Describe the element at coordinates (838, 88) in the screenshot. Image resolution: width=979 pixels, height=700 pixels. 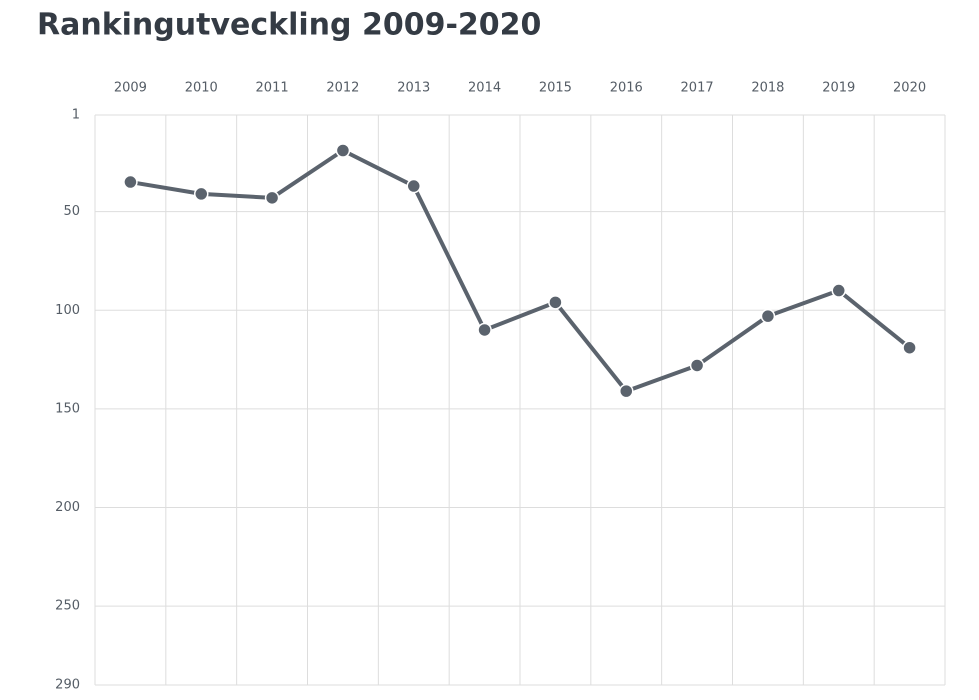
I see `x-tick-label: 2019` at that location.